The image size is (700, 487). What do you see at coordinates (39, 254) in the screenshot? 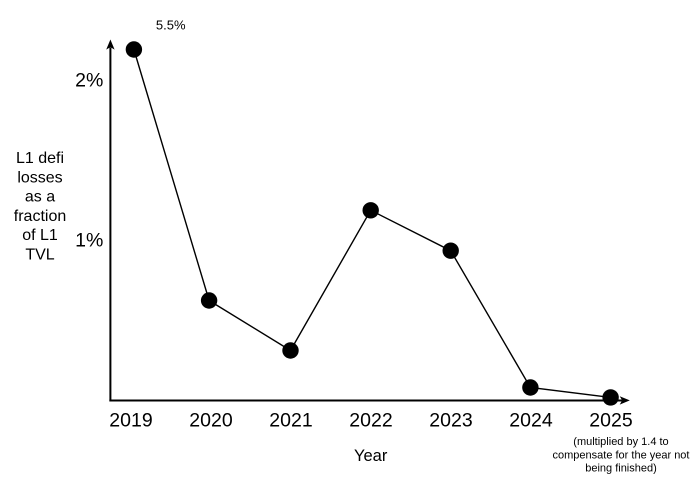
I see `svg-text: TVL` at bounding box center [39, 254].